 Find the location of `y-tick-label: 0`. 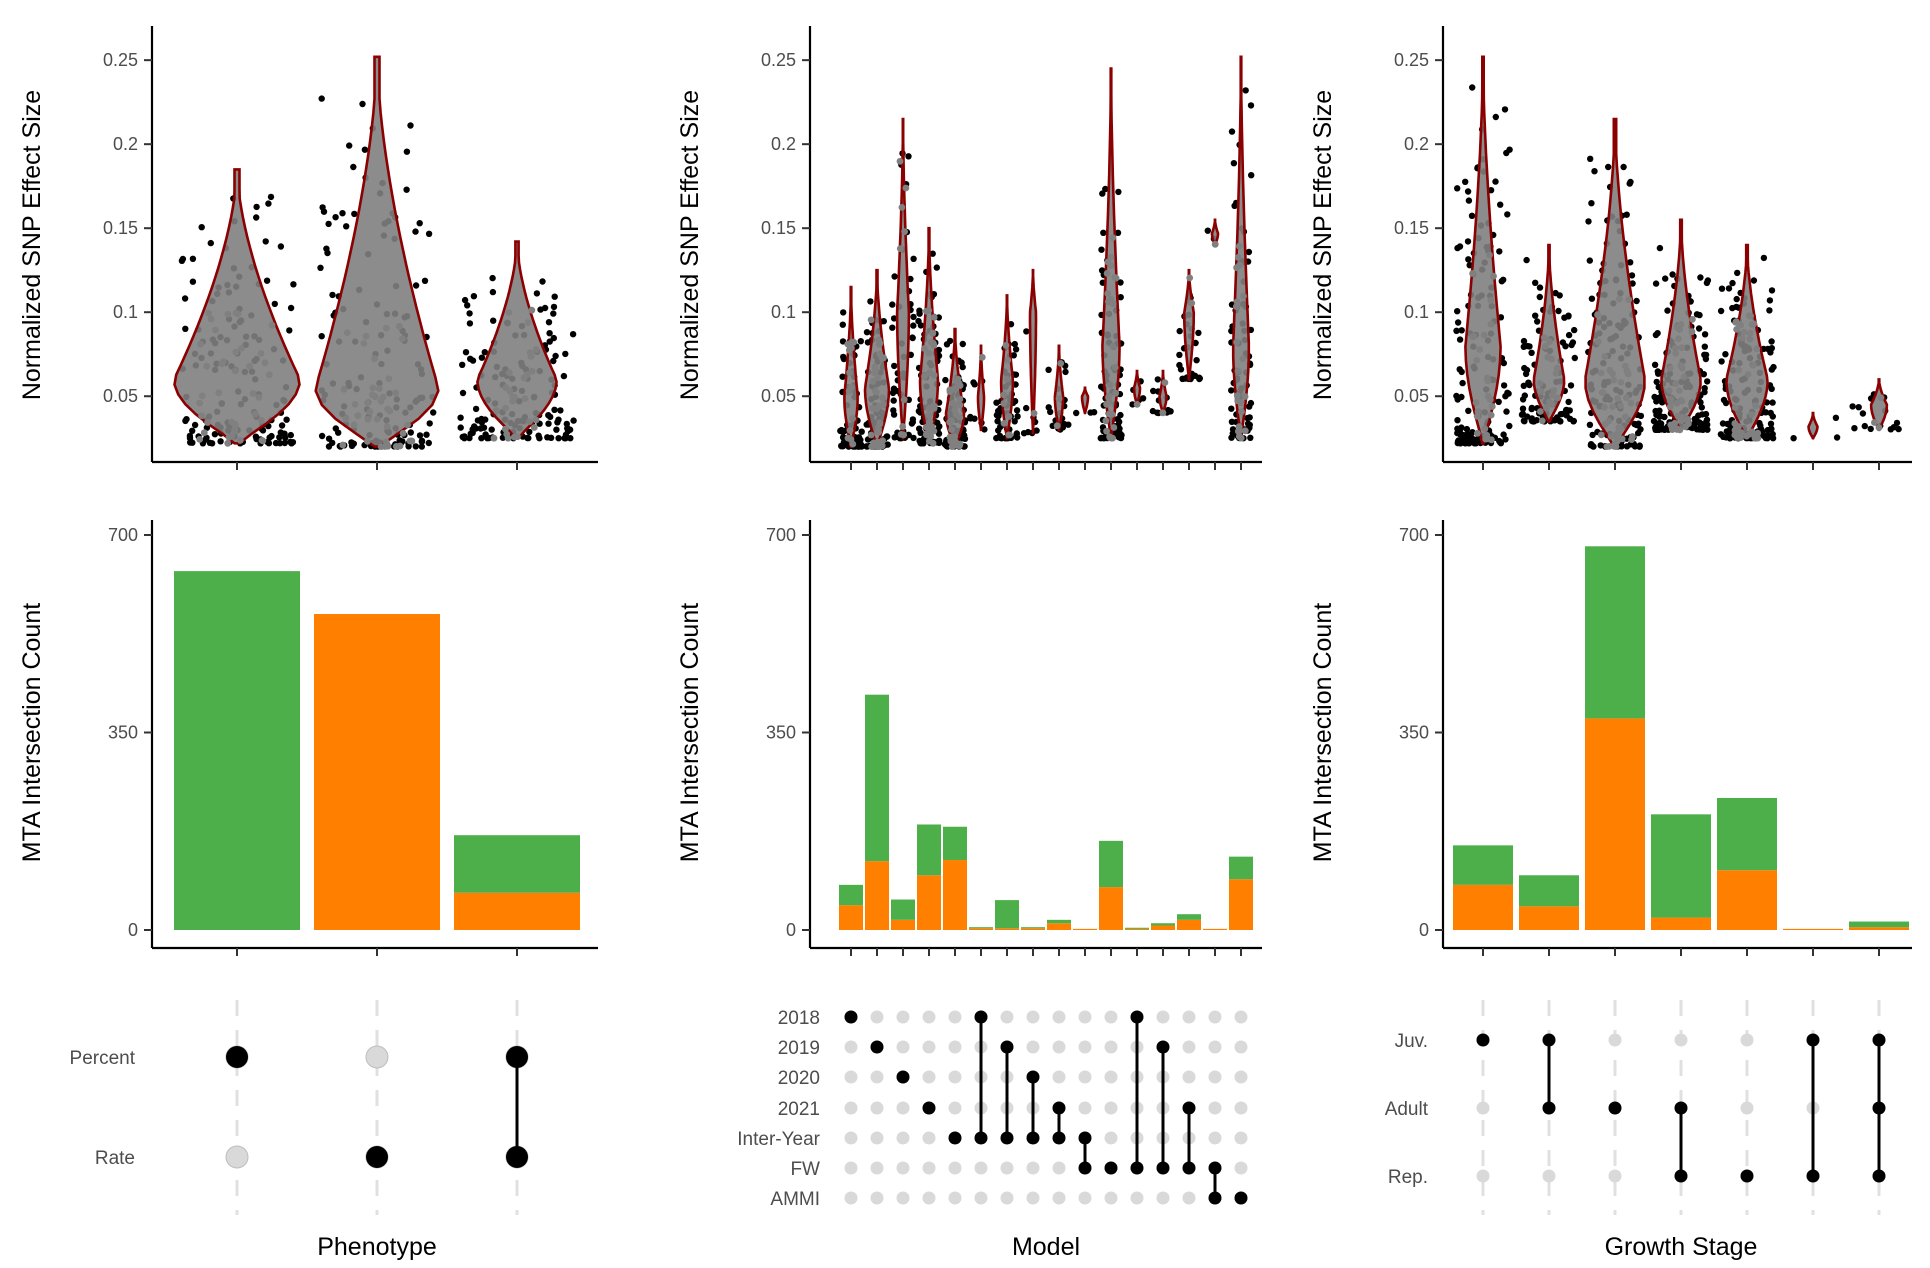

y-tick-label: 0 is located at coordinates (791, 930).